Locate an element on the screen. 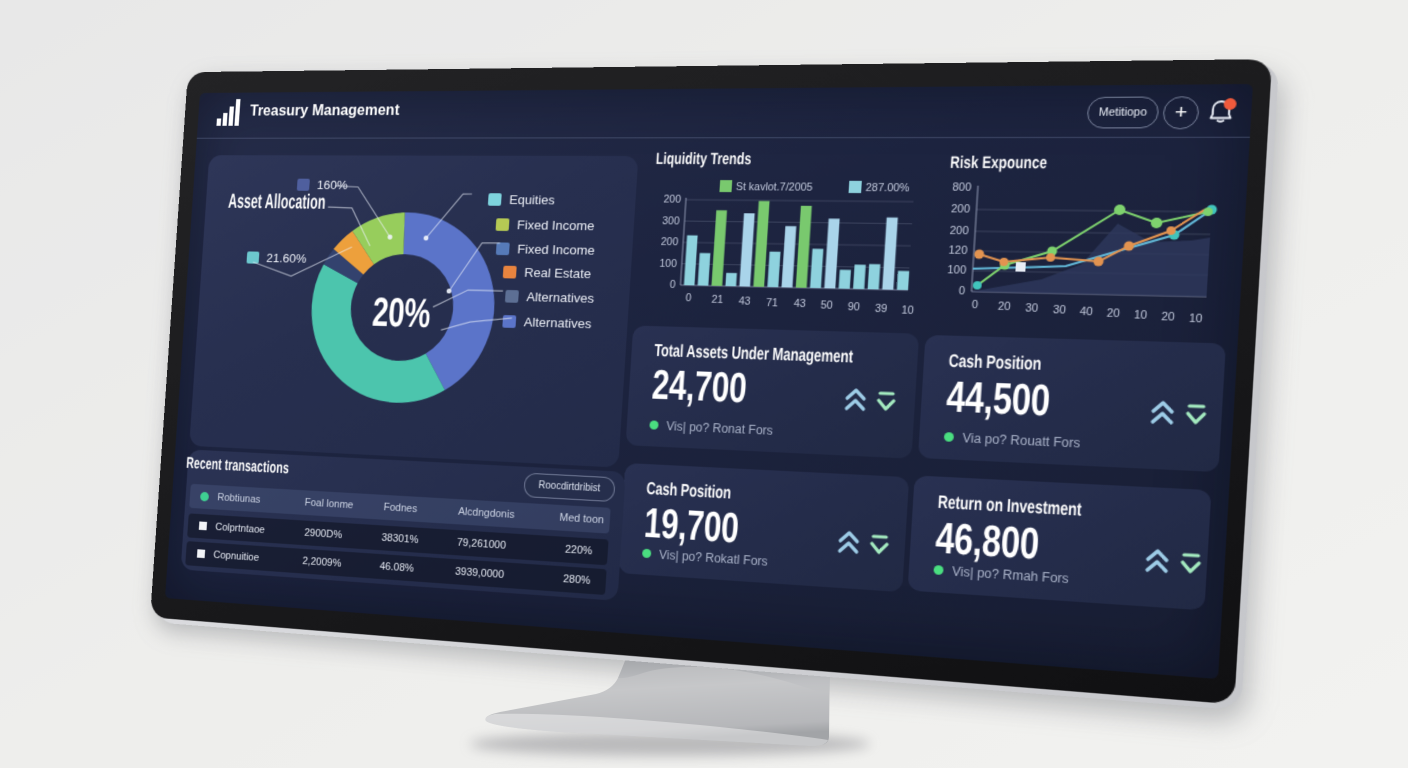 Image resolution: width=1408 pixels, height=768 pixels. svg-text: 287.00% is located at coordinates (887, 188).